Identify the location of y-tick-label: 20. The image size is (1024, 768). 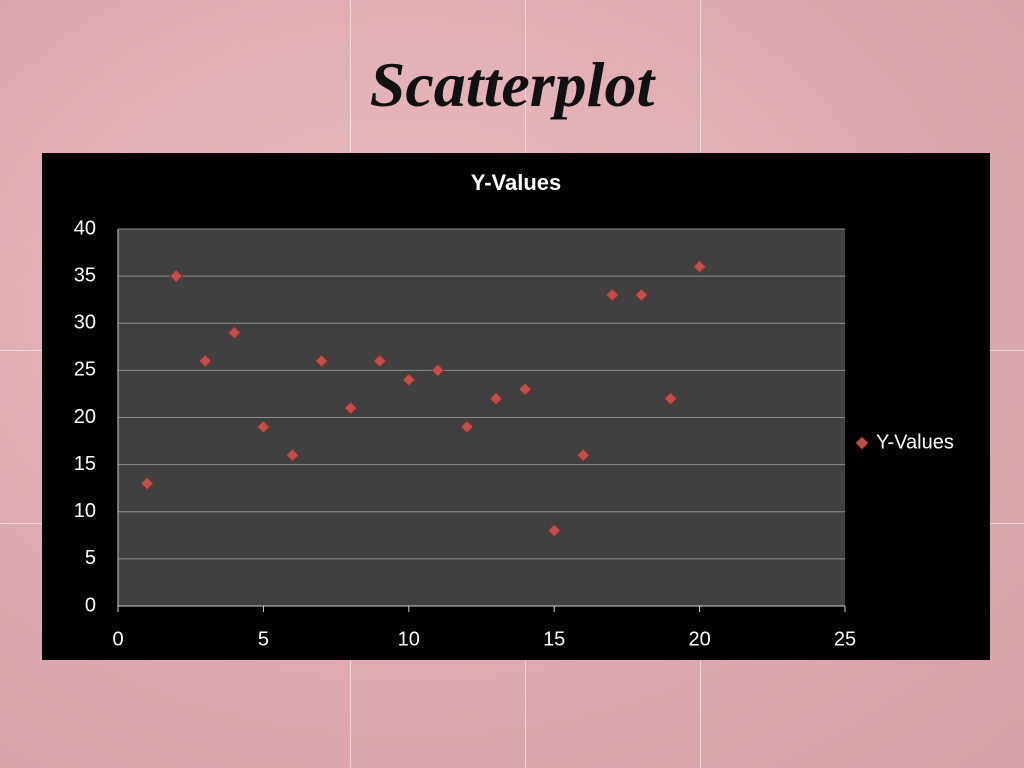
(85, 417).